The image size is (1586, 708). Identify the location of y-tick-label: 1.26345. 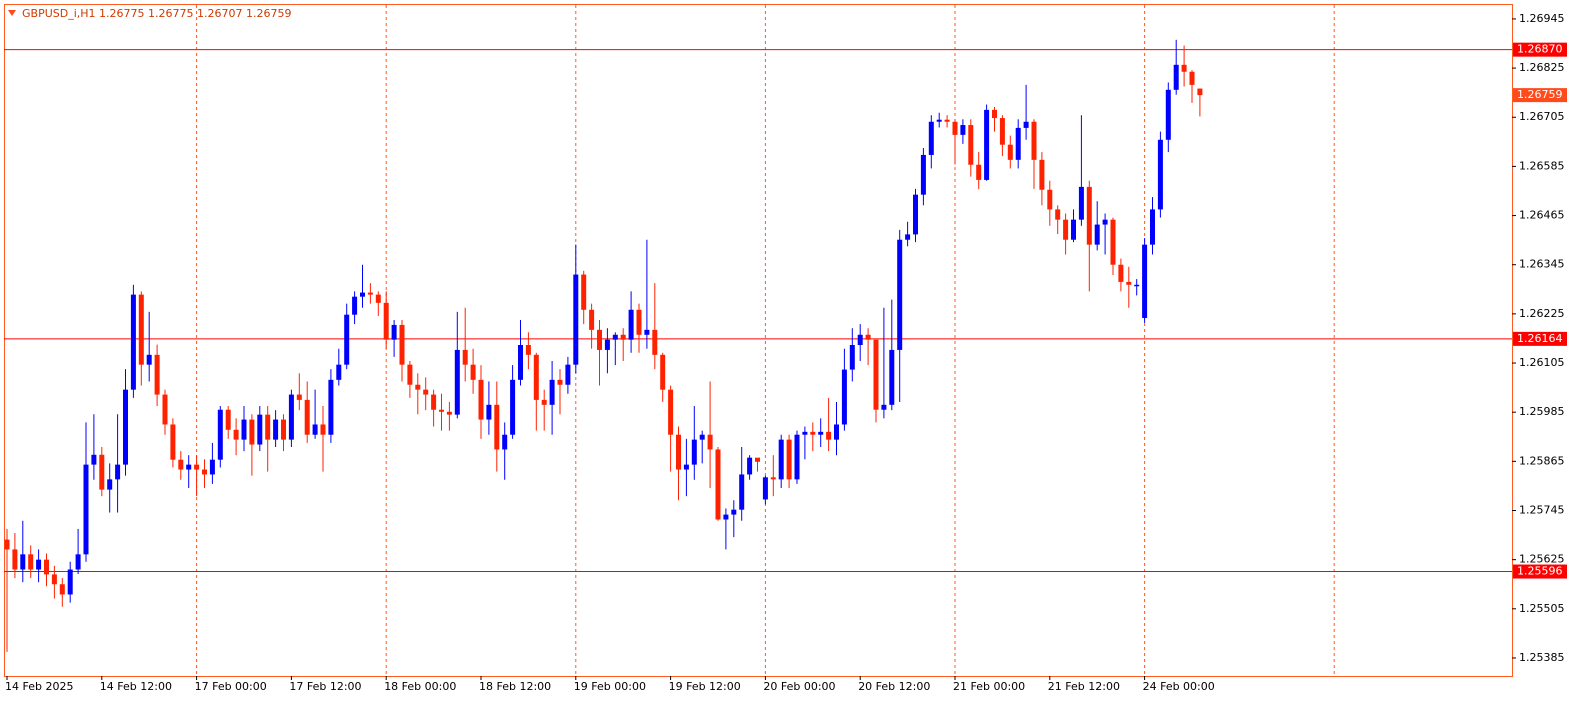
(1542, 264).